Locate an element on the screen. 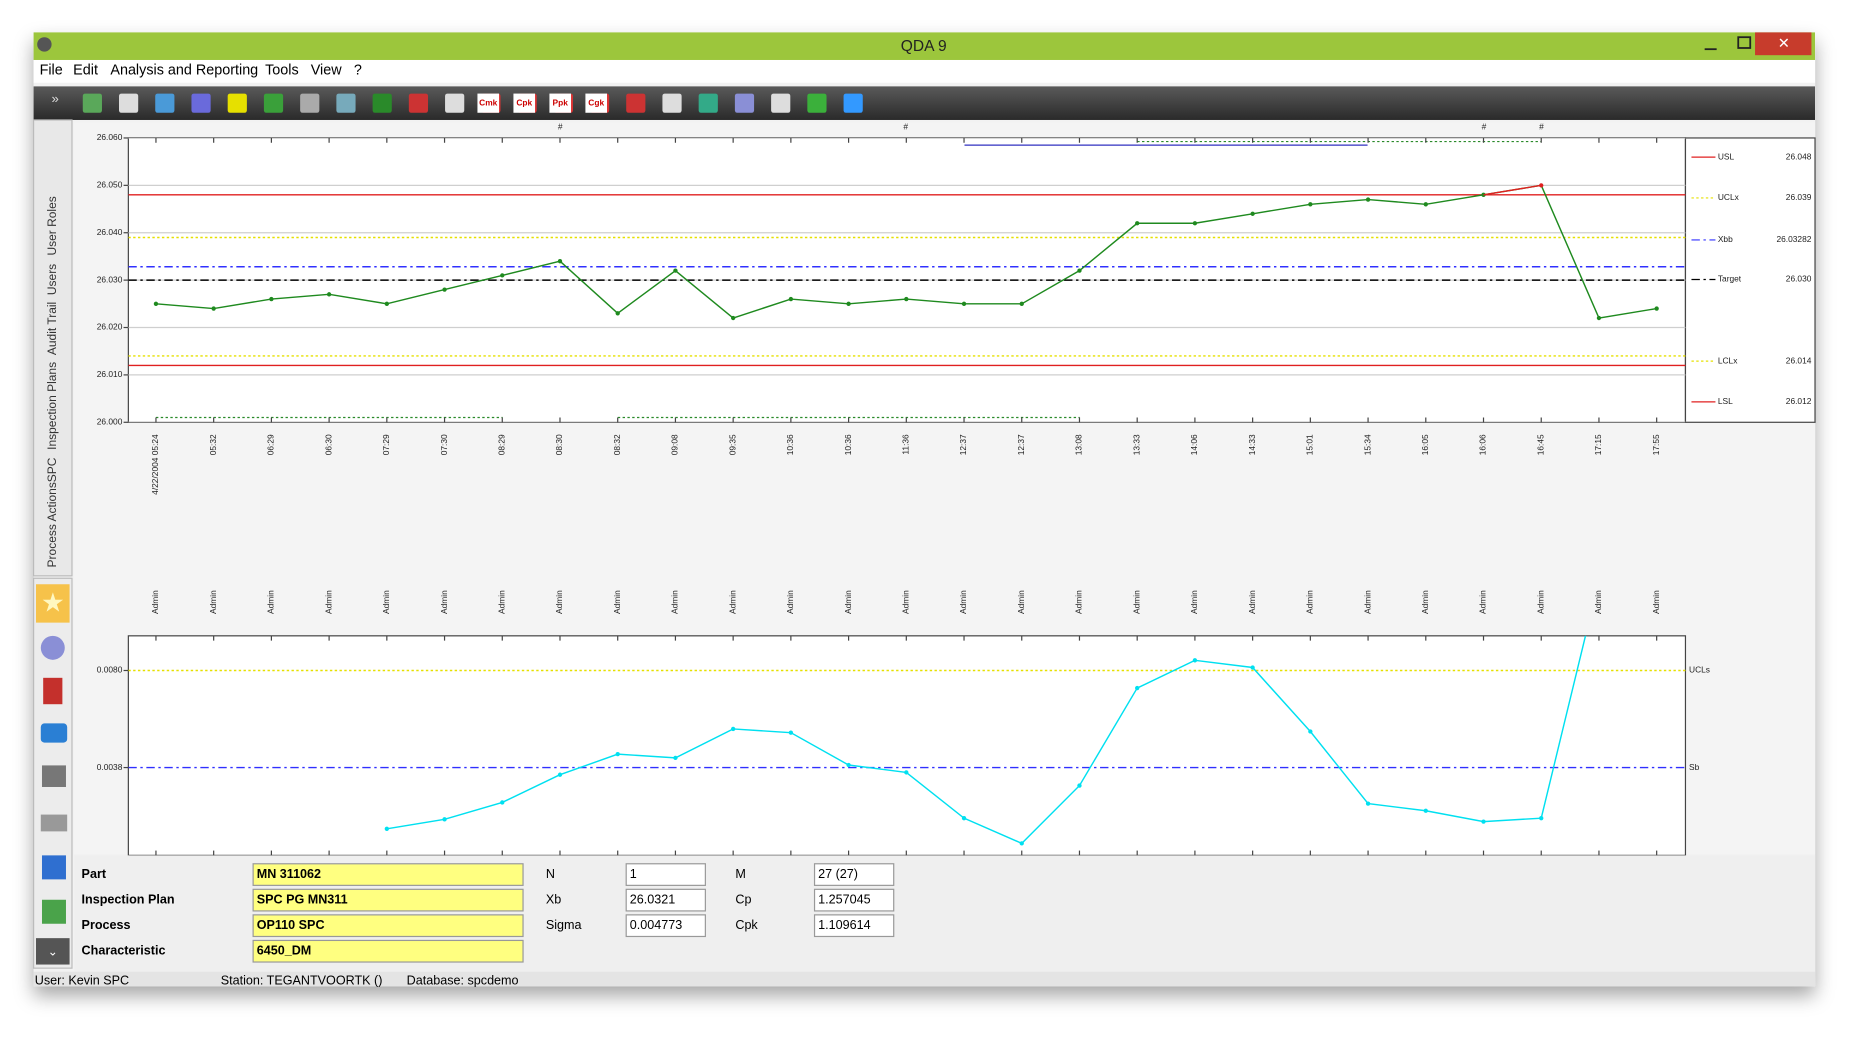 This screenshot has height=1049, width=1875. toolbar-label: Ppk is located at coordinates (561, 102).